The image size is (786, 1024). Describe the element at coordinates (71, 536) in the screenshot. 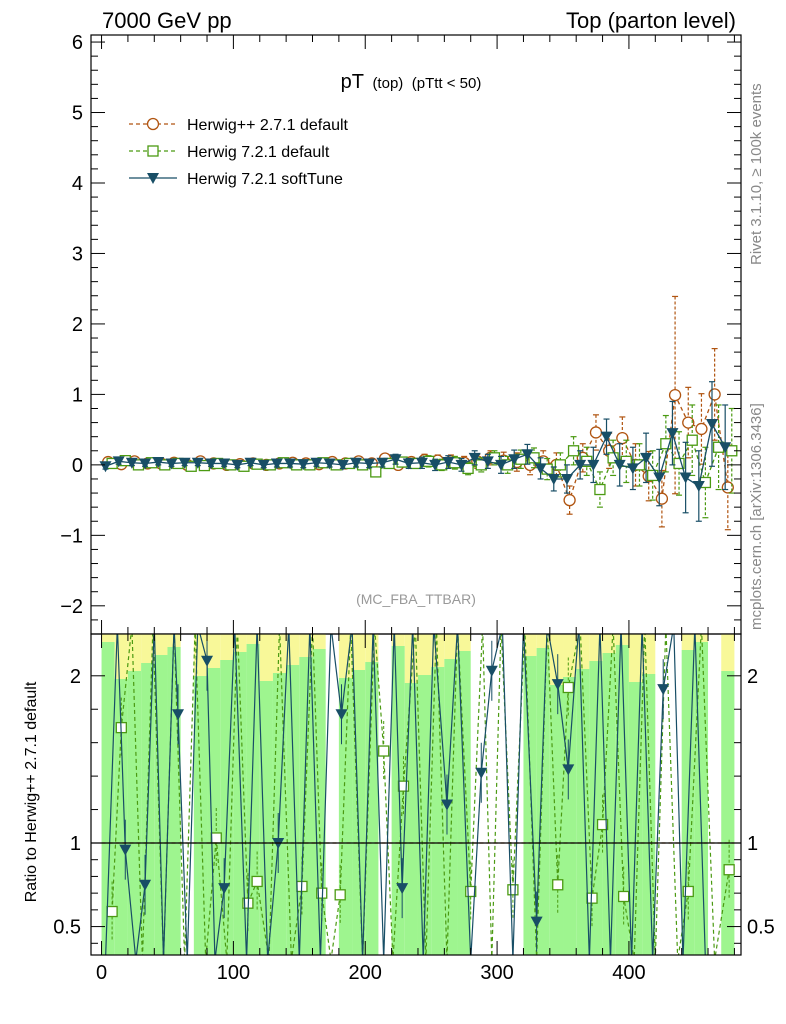

I see `y-tick-label: −1` at that location.